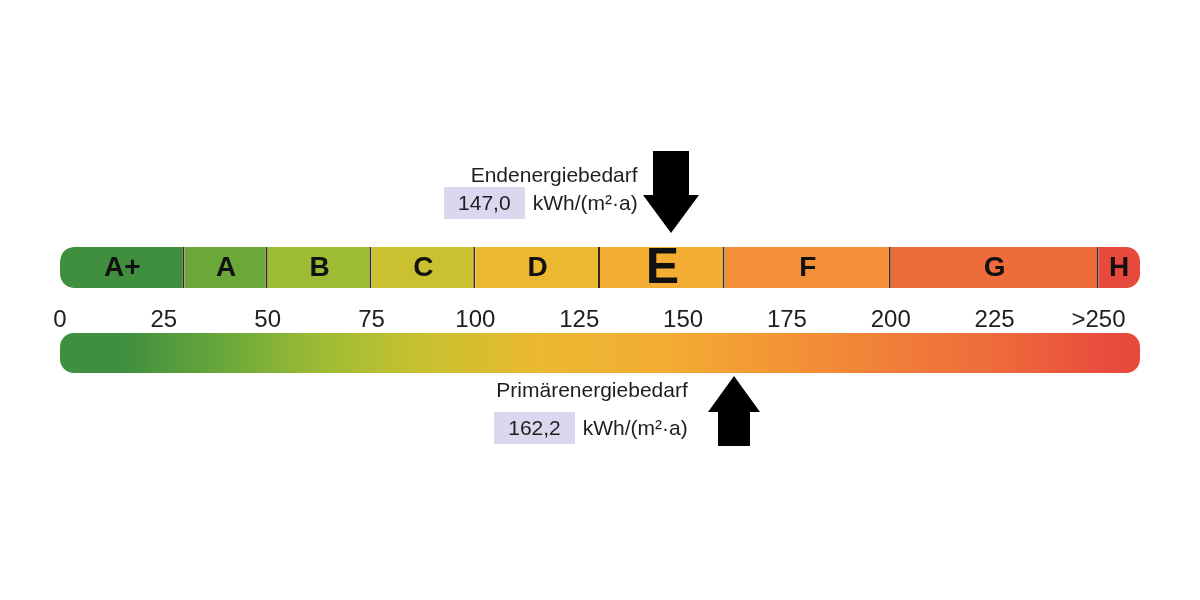 This screenshot has height=600, width=1200. Describe the element at coordinates (60, 319) in the screenshot. I see `x-tick-label: 0` at that location.